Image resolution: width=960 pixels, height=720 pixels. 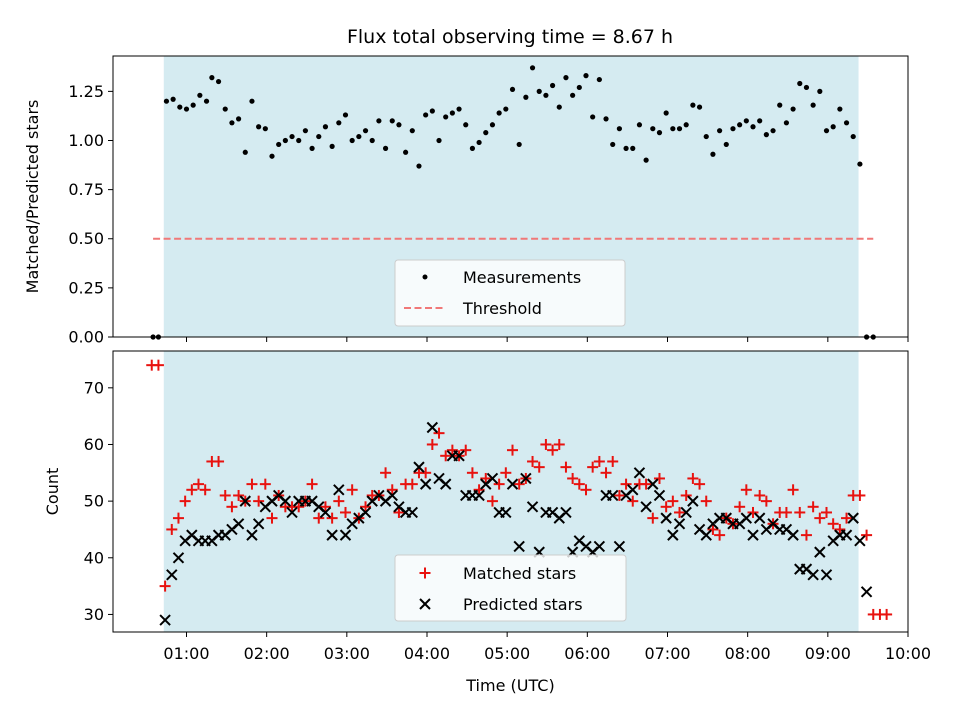 What do you see at coordinates (86, 91) in the screenshot?
I see `top-ytick-label: 1.25` at bounding box center [86, 91].